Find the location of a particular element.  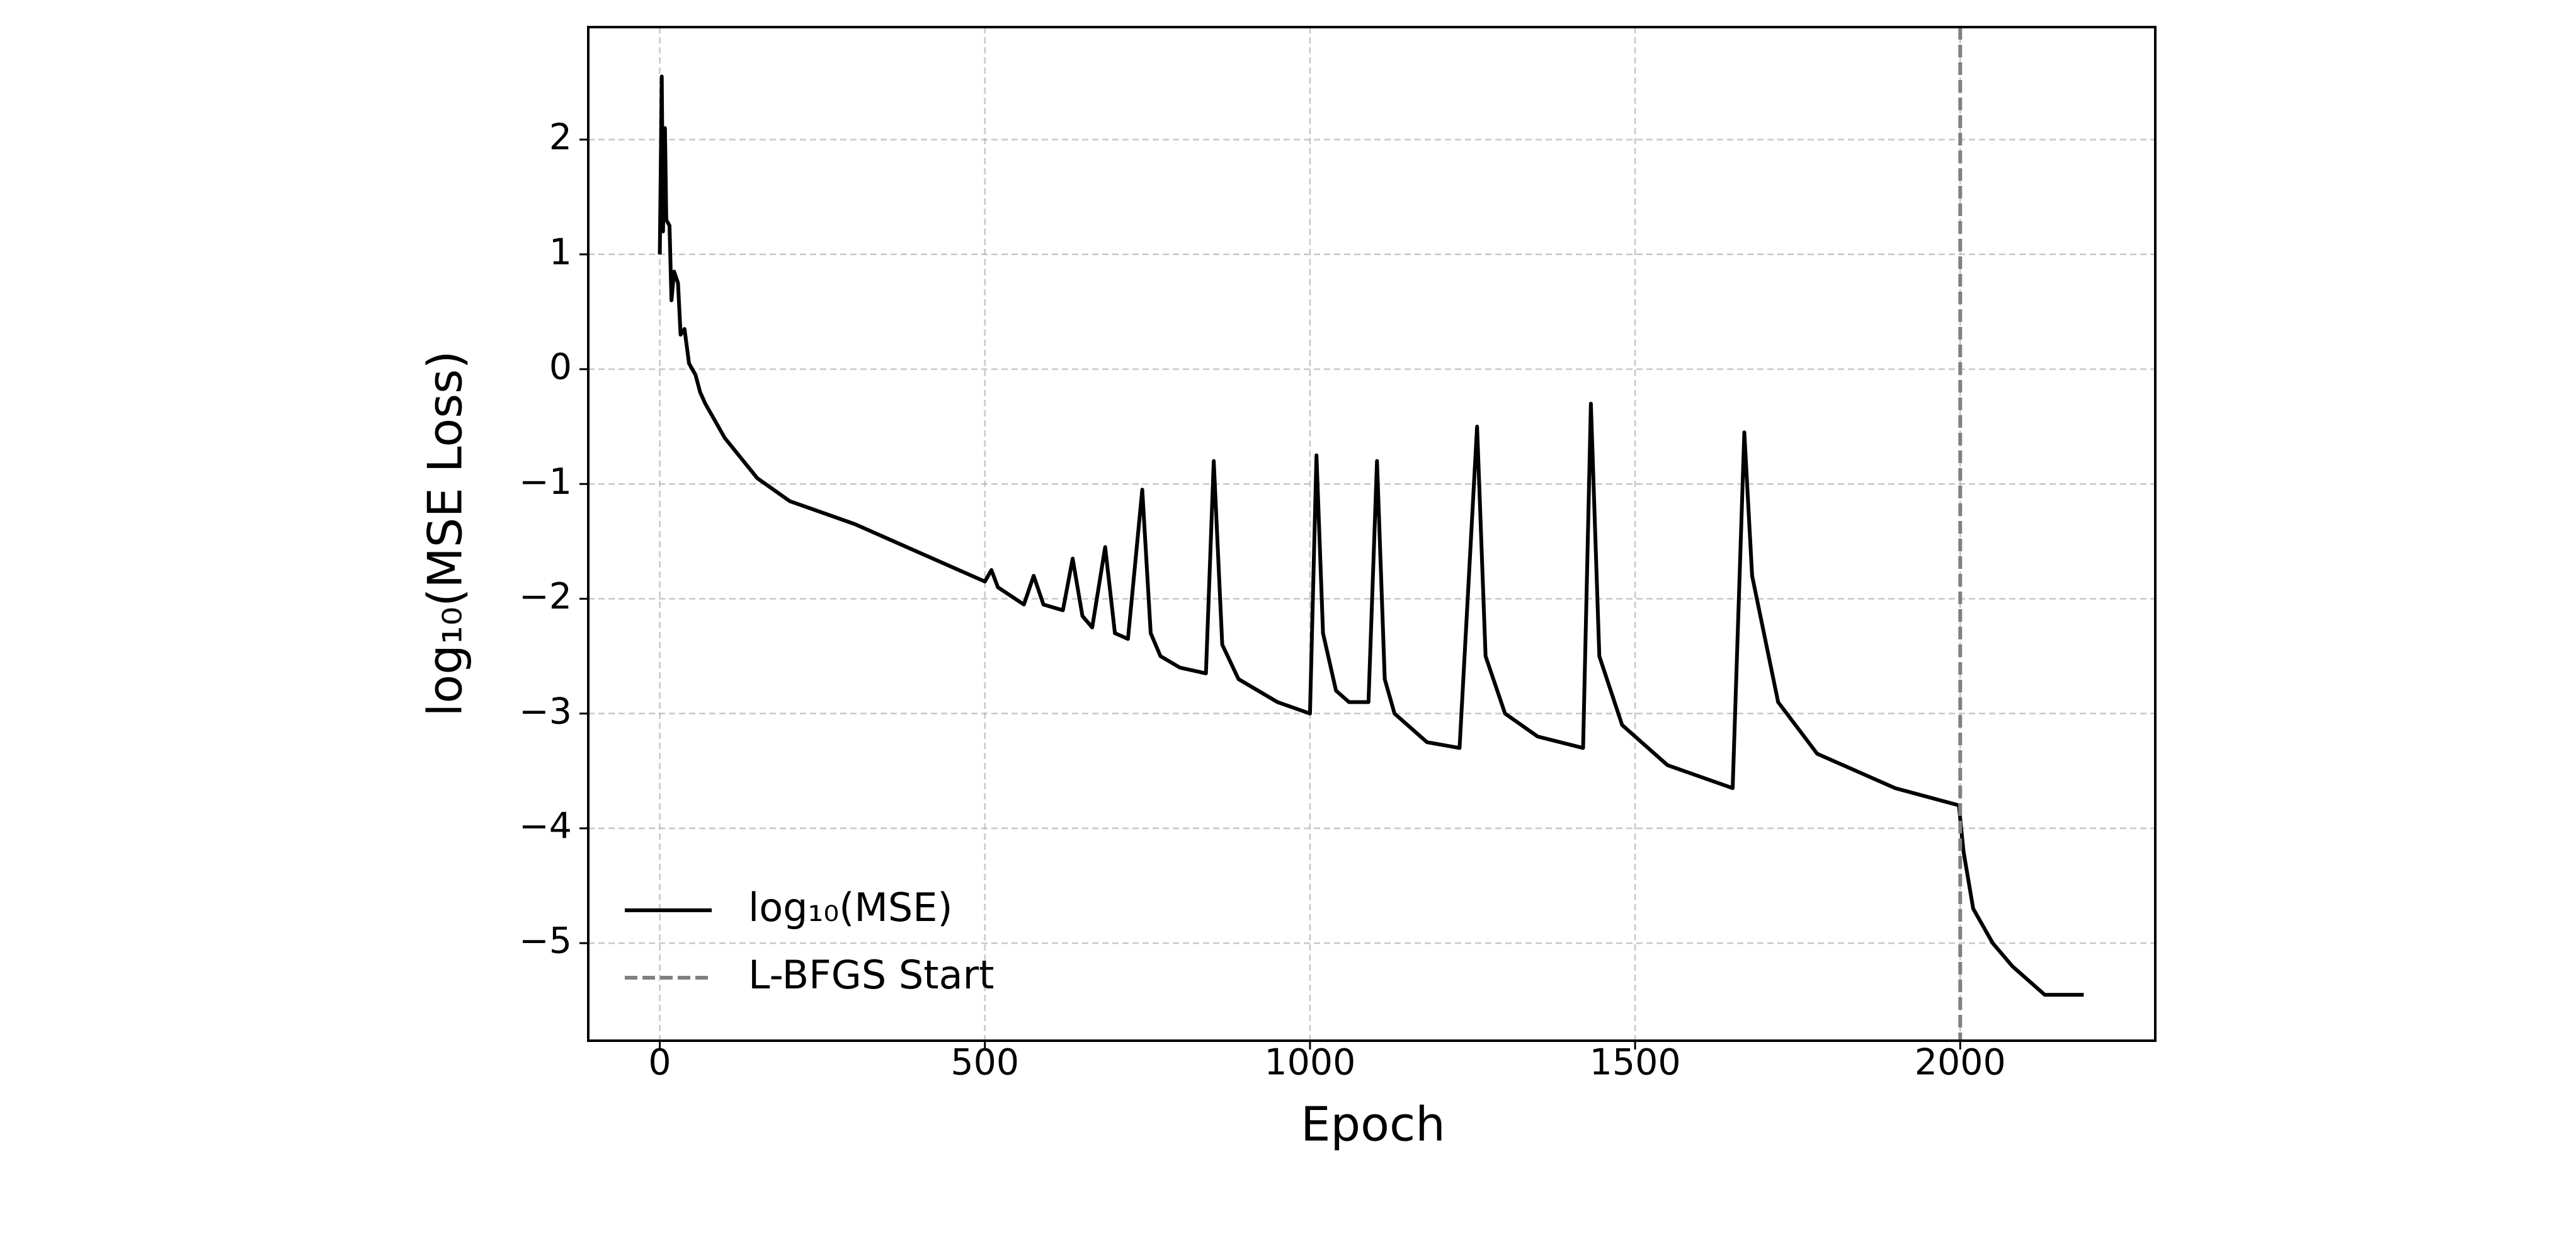

y-tick-label: 0 is located at coordinates (560, 367).